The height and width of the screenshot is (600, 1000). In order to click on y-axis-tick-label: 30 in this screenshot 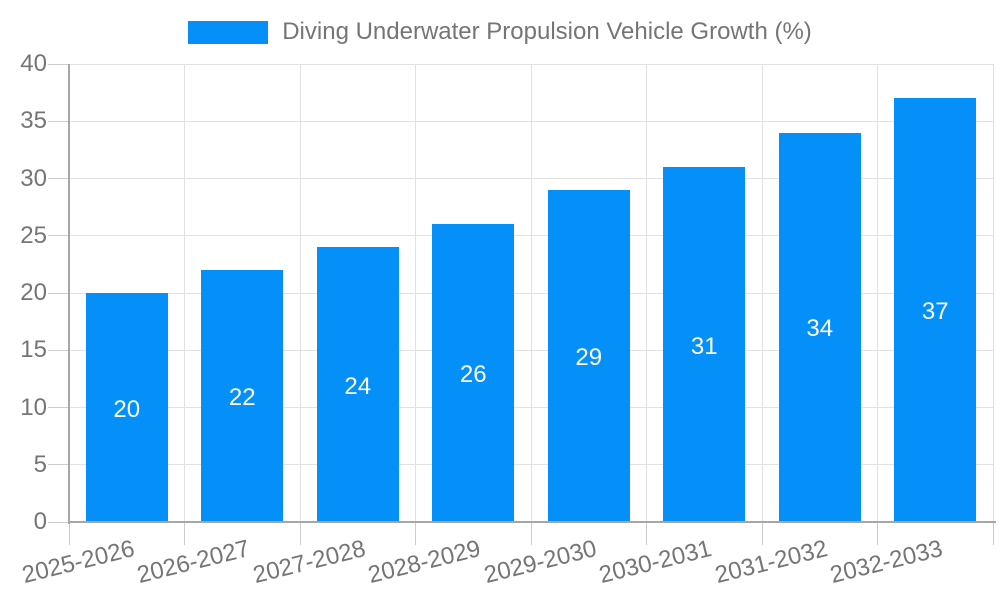, I will do `click(33, 178)`.